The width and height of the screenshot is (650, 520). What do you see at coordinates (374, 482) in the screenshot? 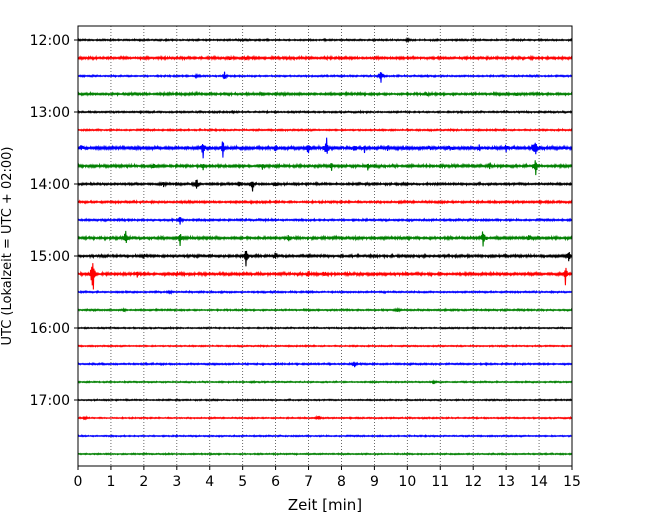
I see `x-tick-label: 9` at bounding box center [374, 482].